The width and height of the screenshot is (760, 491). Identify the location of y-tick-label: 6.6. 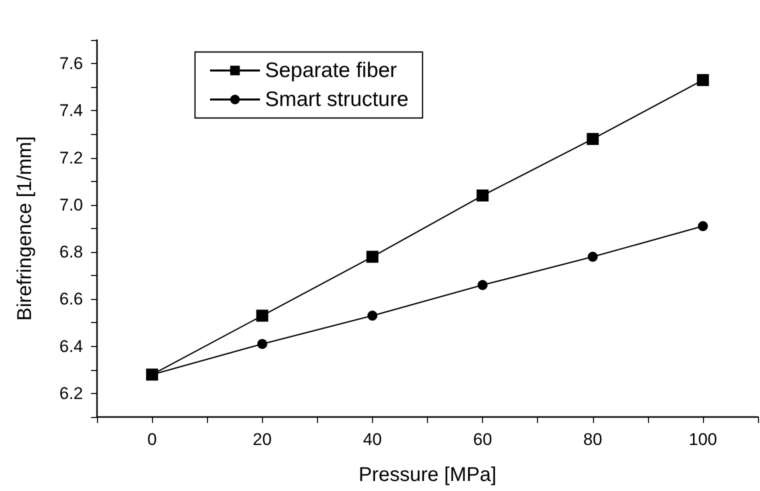
(71, 299).